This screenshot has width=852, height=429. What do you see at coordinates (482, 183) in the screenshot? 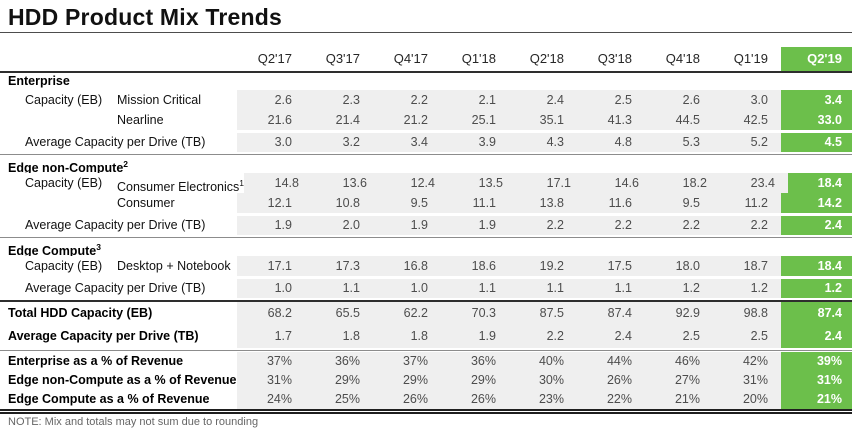
I see `value-cell: 13.5` at bounding box center [482, 183].